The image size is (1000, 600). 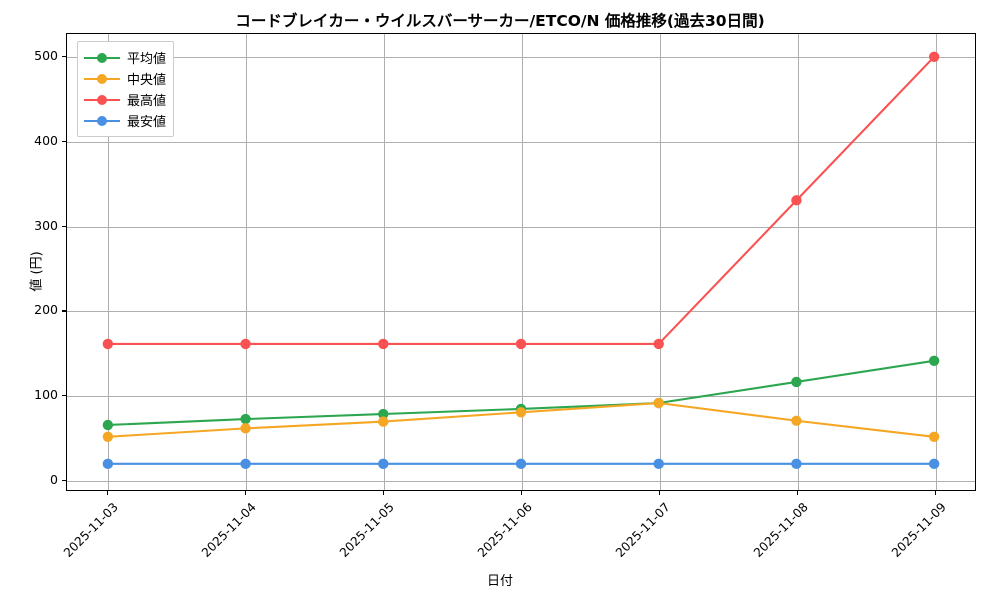 What do you see at coordinates (46, 140) in the screenshot?
I see `y-tick-label: 400` at bounding box center [46, 140].